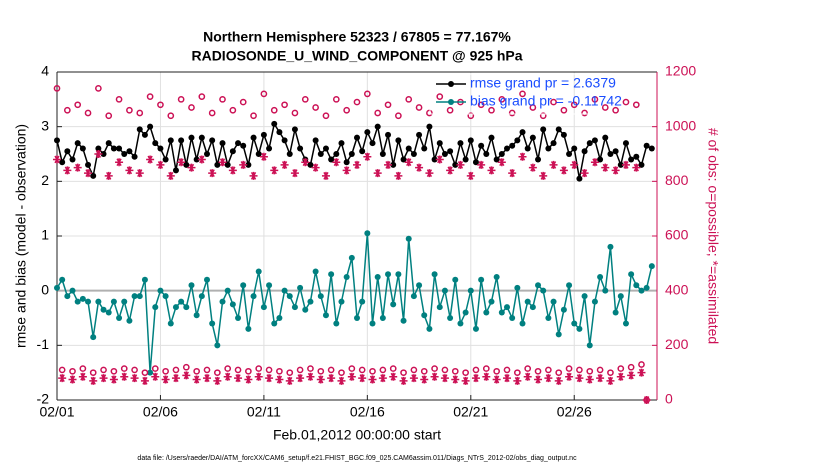 The image size is (830, 470). Describe the element at coordinates (543, 83) in the screenshot. I see `legend-label: rmse grand pr = 2.6379` at that location.